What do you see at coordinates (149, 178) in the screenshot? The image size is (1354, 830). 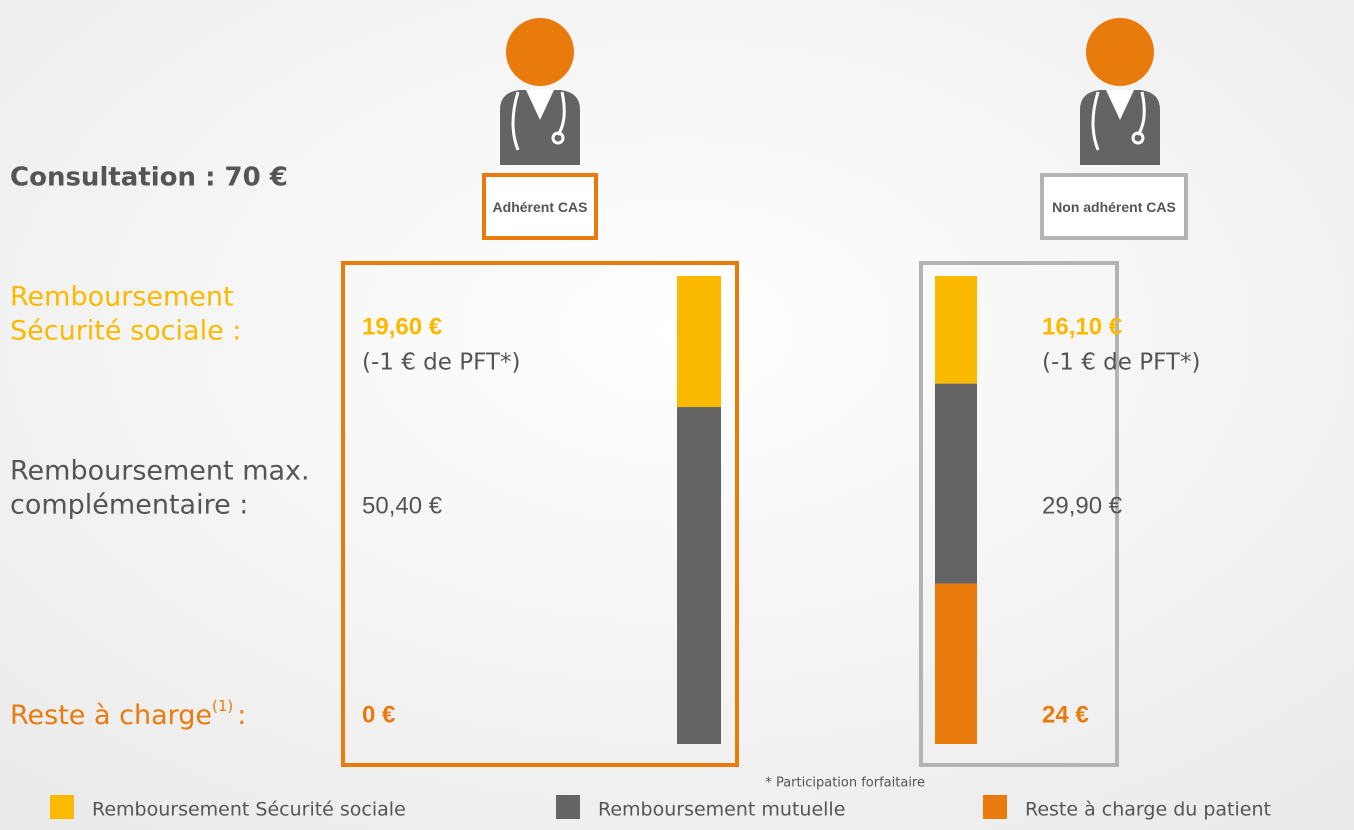 I see `title: Consultation : 70 €` at bounding box center [149, 178].